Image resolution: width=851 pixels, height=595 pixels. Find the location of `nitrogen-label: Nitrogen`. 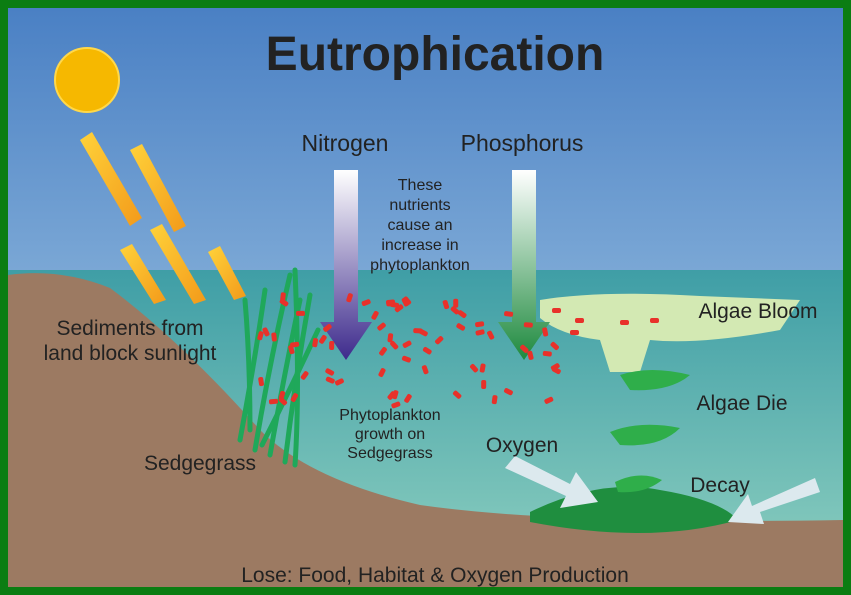

nitrogen-label: Nitrogen is located at coordinates (345, 143).